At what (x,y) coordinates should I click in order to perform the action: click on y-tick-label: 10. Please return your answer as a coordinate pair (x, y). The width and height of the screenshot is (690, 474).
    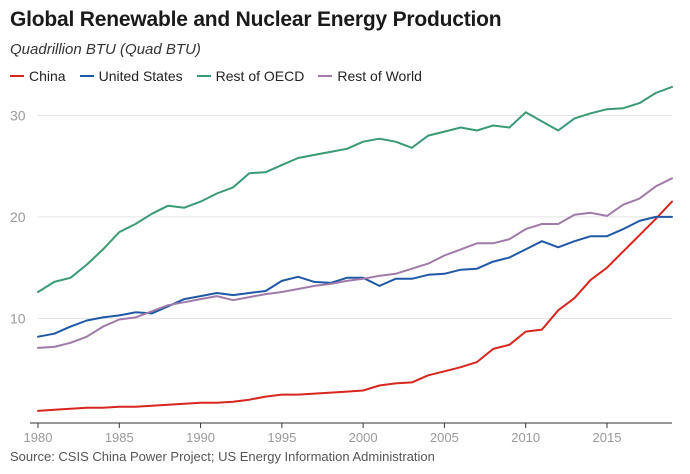
    Looking at the image, I should click on (18, 318).